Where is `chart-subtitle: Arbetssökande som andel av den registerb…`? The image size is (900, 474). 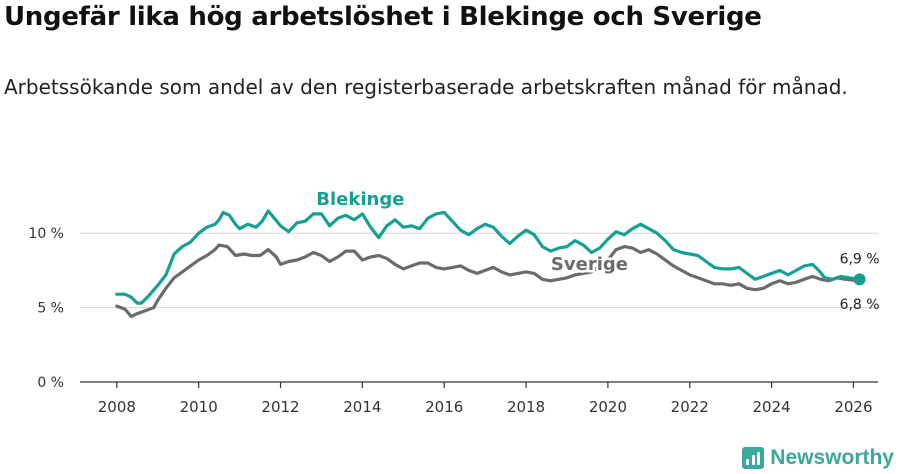 chart-subtitle: Arbetssökande som andel av den registerb… is located at coordinates (426, 87).